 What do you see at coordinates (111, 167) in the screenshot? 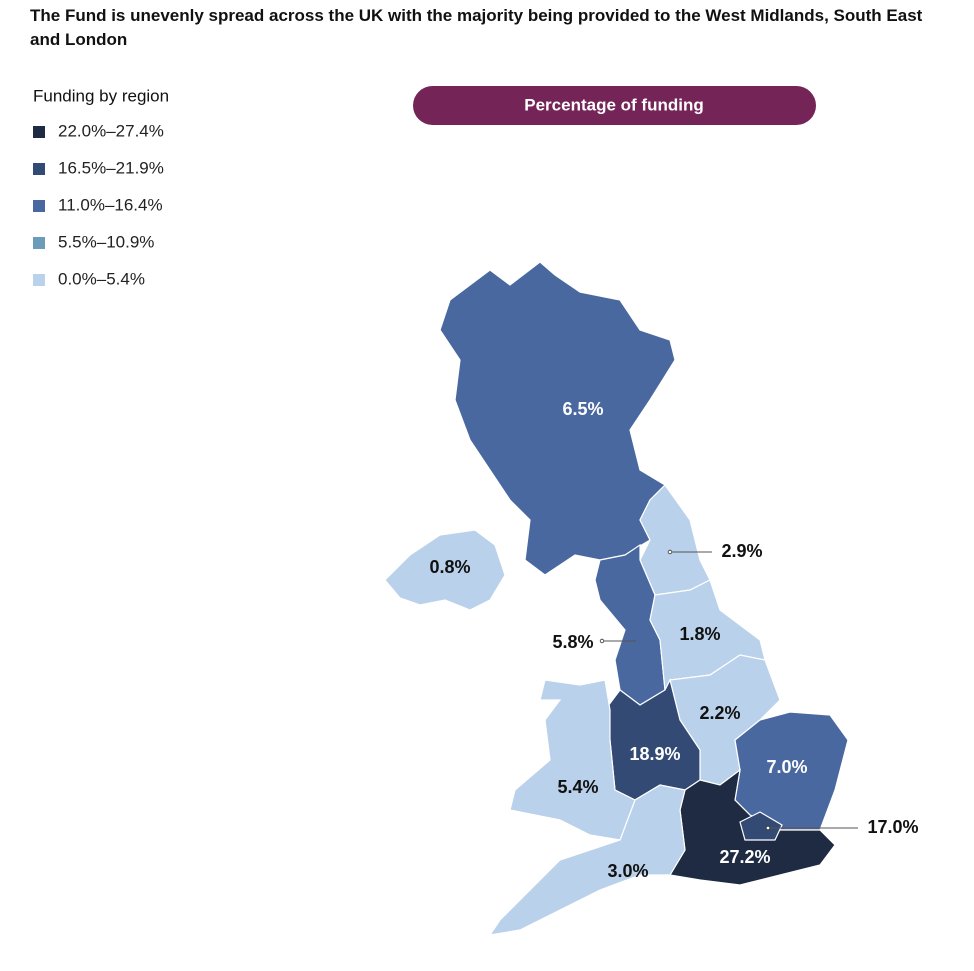
I see `legend-label: 16.5%–21.9%` at bounding box center [111, 167].